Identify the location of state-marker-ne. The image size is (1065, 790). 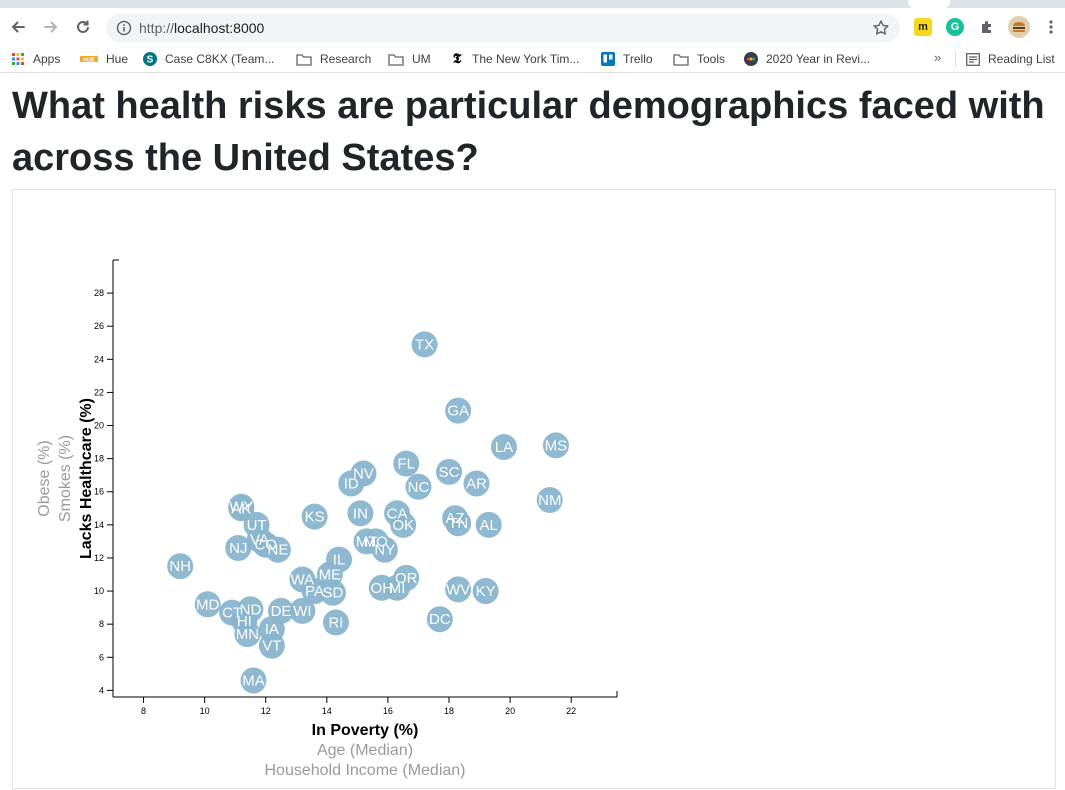
(277, 549).